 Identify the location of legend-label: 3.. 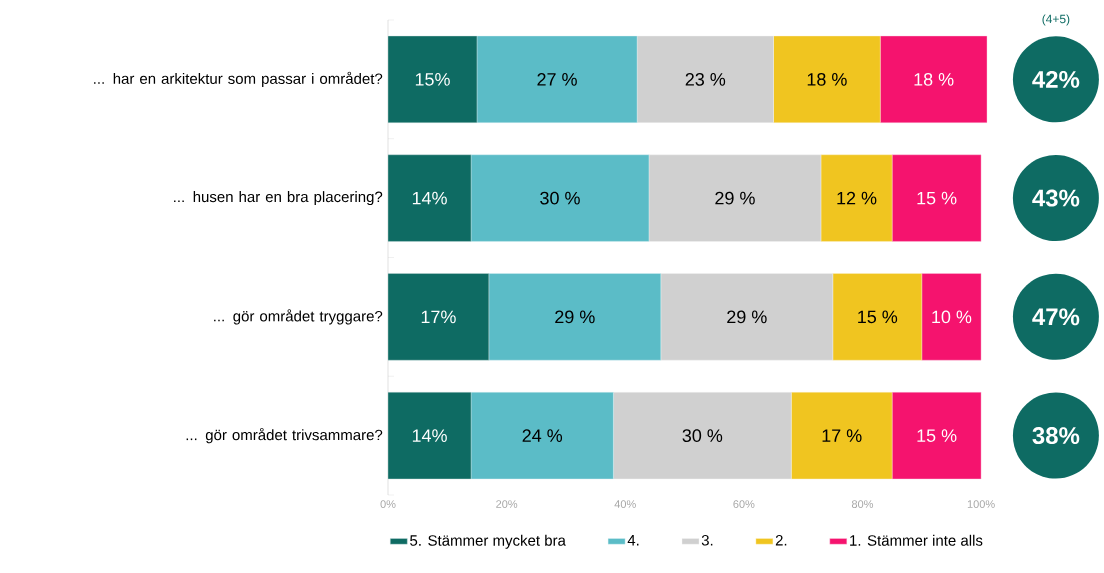
(707, 540).